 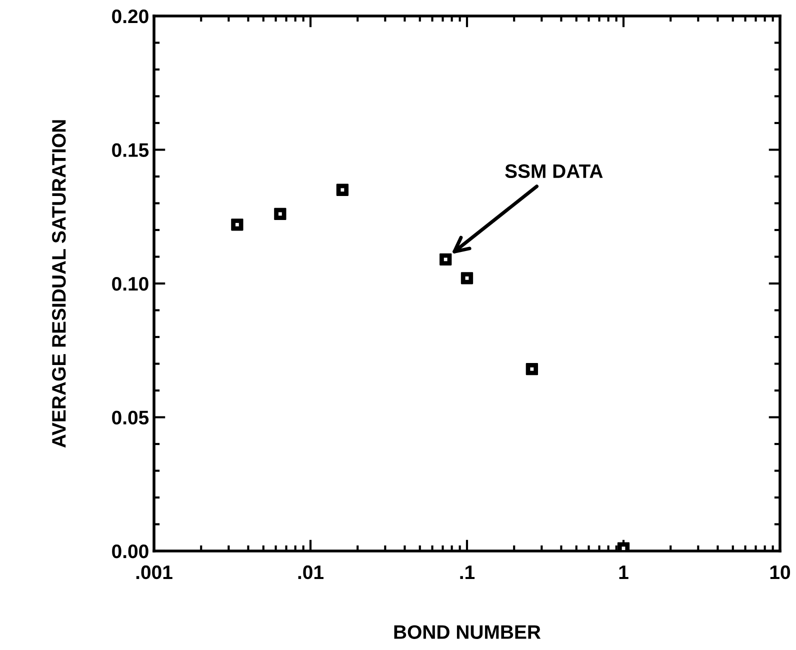 I want to click on x-tick-label: 1, so click(x=623, y=572).